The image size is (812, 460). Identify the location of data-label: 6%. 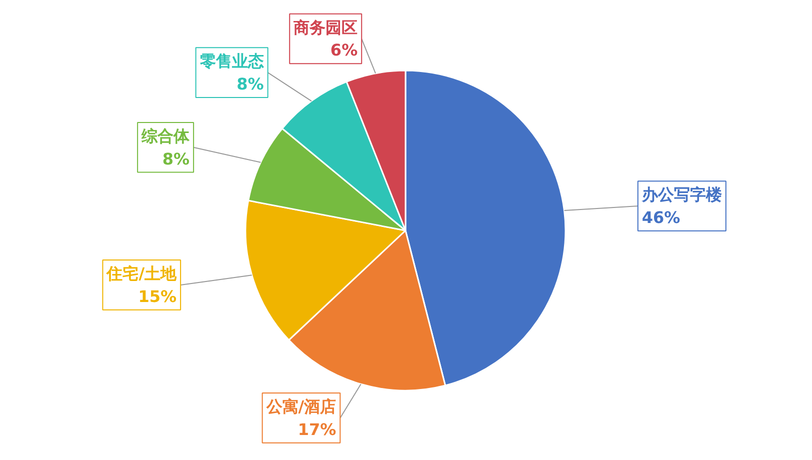
(344, 50).